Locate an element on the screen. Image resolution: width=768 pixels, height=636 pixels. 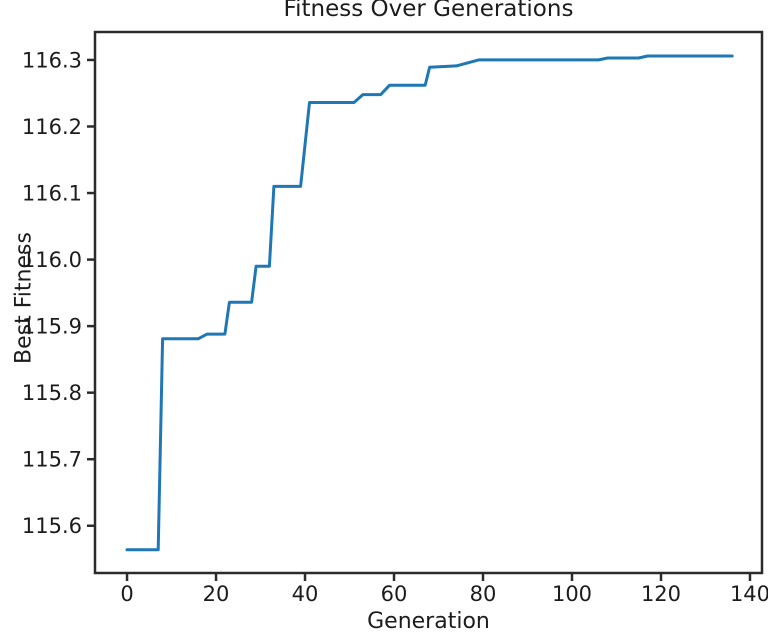
x-tick-label: 0 is located at coordinates (126, 594).